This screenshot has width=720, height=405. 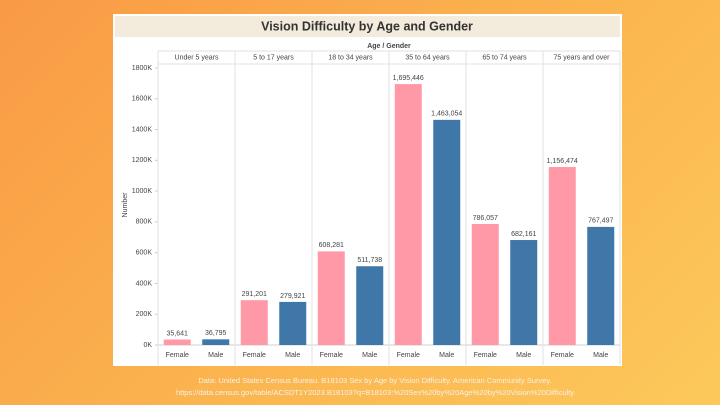 I want to click on value-label: 786,057, so click(x=485, y=218).